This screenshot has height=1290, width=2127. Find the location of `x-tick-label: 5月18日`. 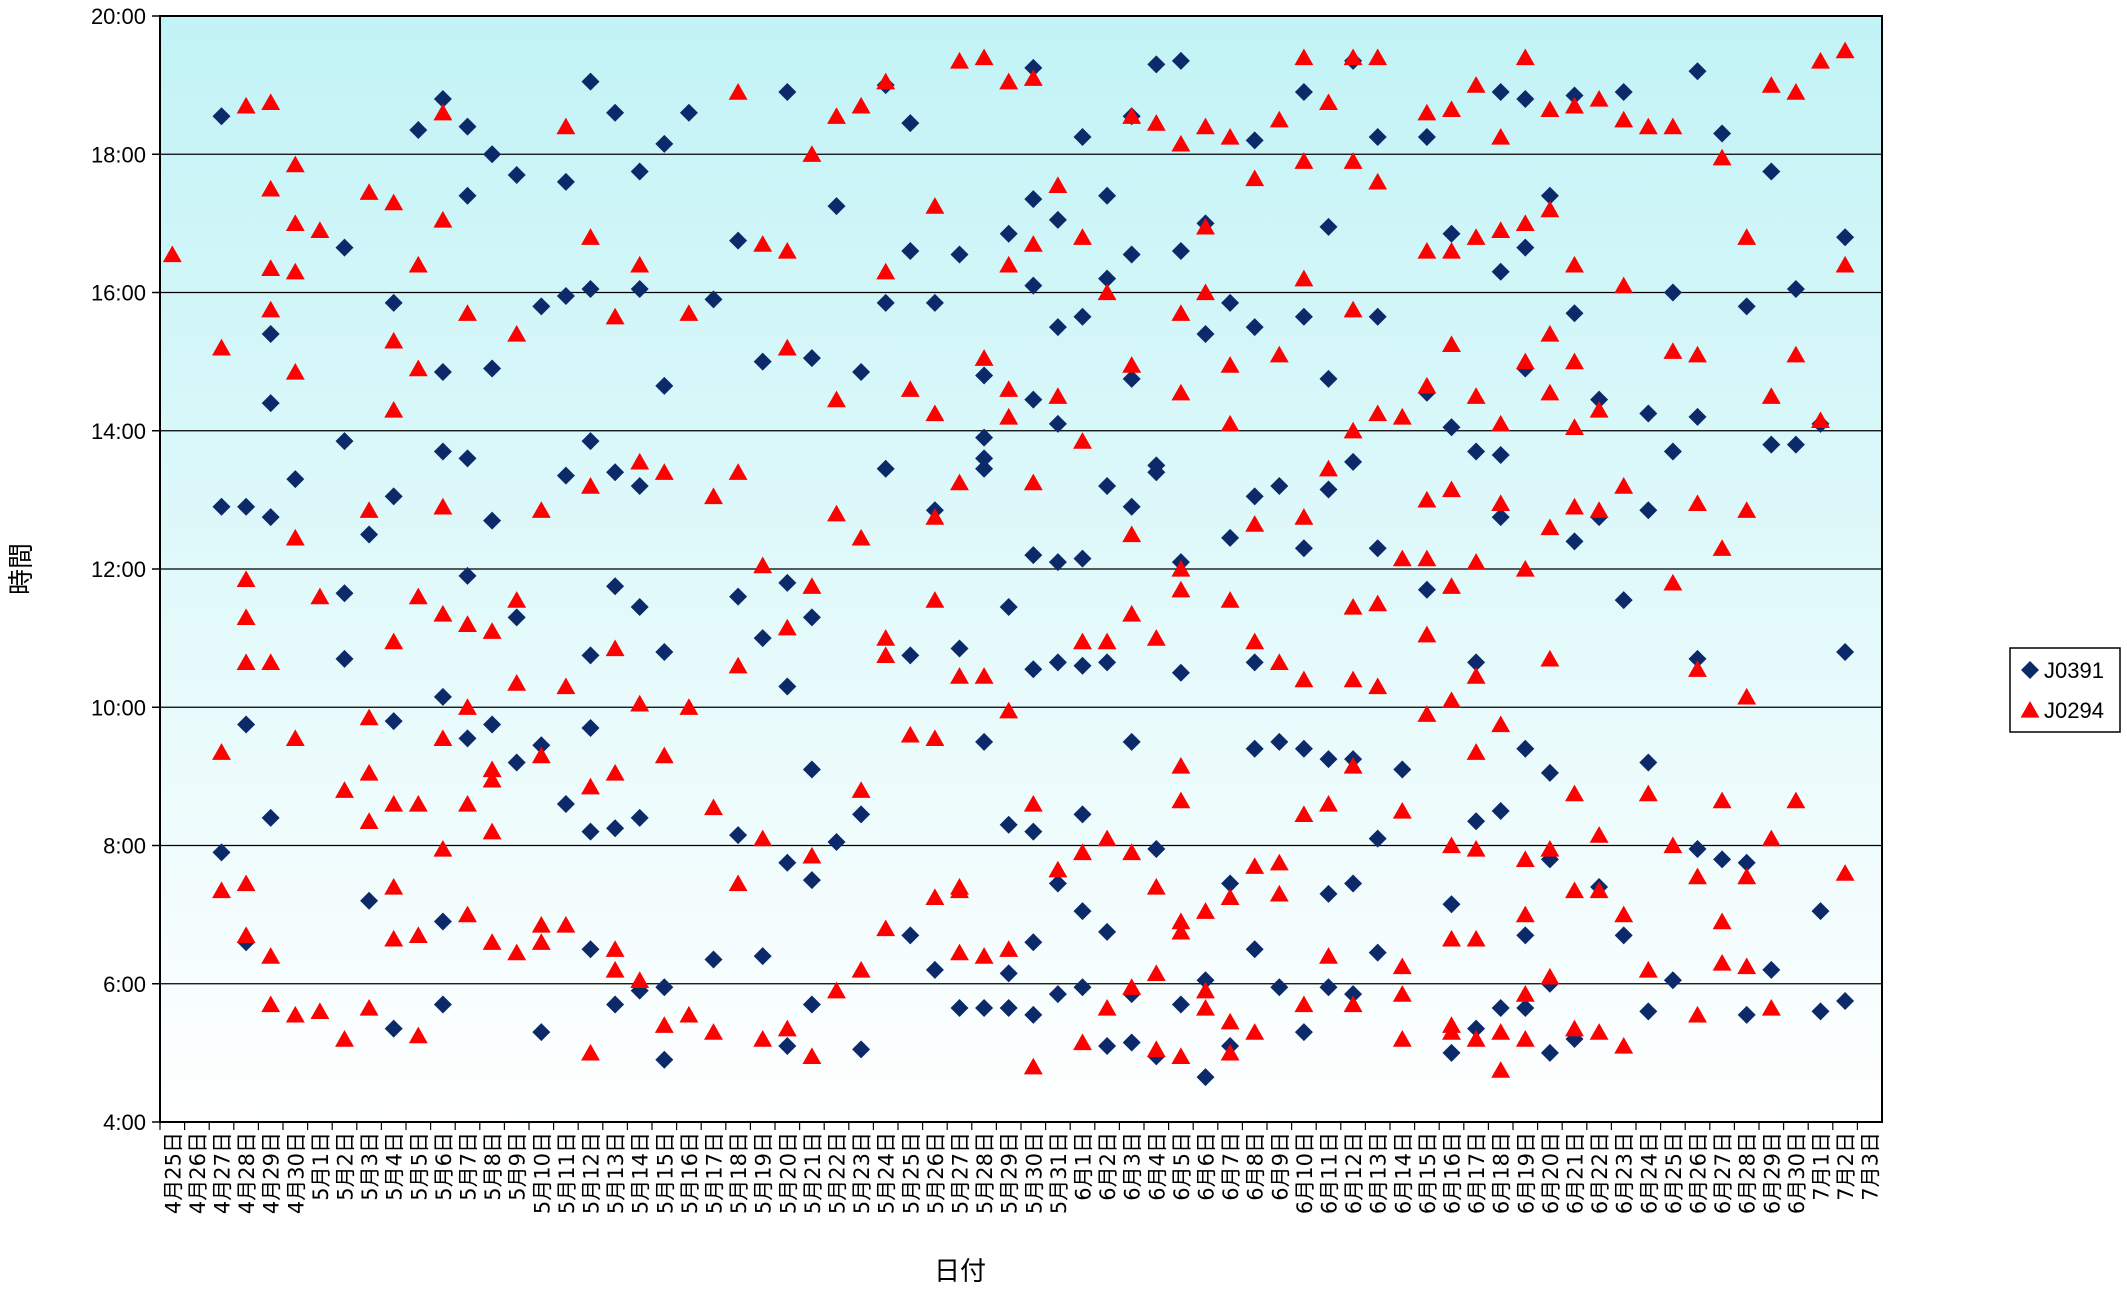

x-tick-label: 5月18日 is located at coordinates (739, 1173).